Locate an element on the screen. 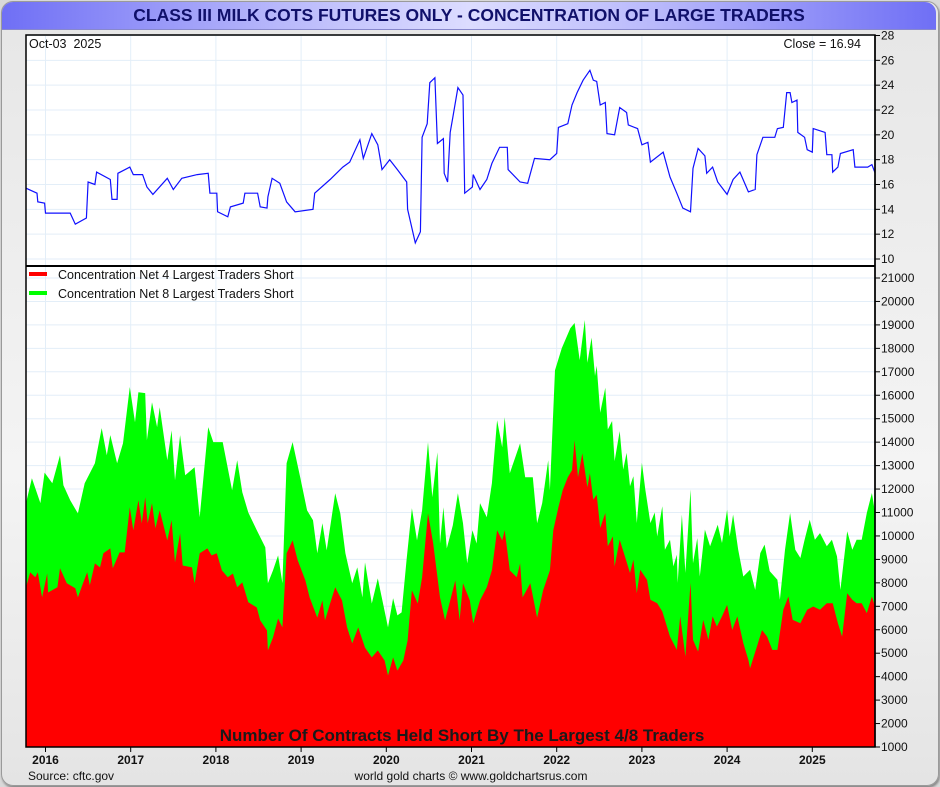 This screenshot has height=787, width=940. price-tick-label: 16 is located at coordinates (888, 185).